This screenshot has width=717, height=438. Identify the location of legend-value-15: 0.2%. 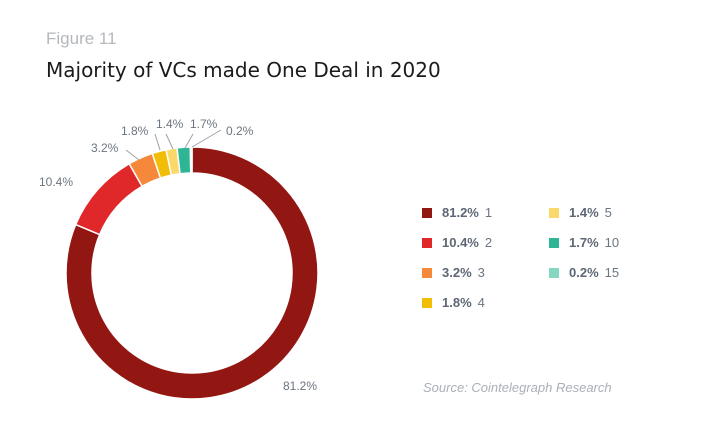
(584, 272).